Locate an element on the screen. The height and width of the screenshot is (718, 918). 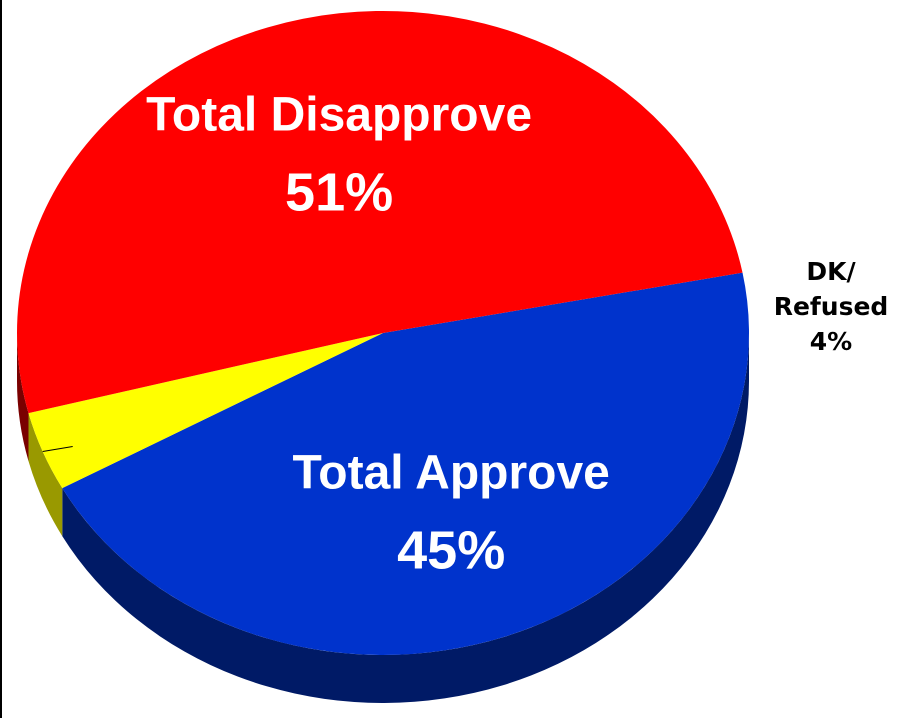
slice-dk-refused is located at coordinates (205, 411).